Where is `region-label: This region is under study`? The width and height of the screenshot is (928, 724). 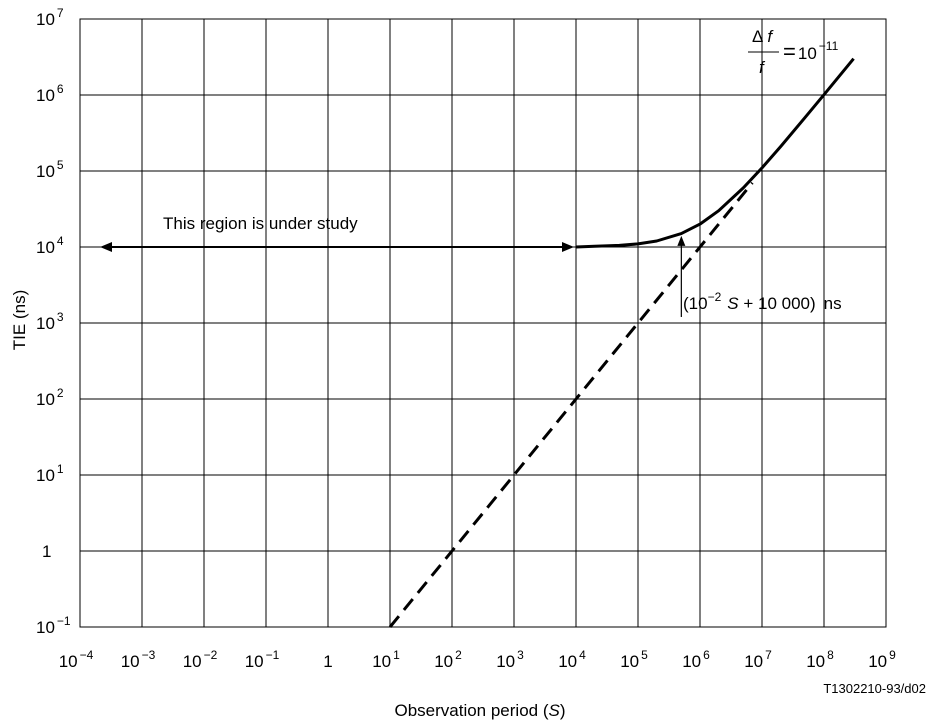 region-label: This region is under study is located at coordinates (260, 223).